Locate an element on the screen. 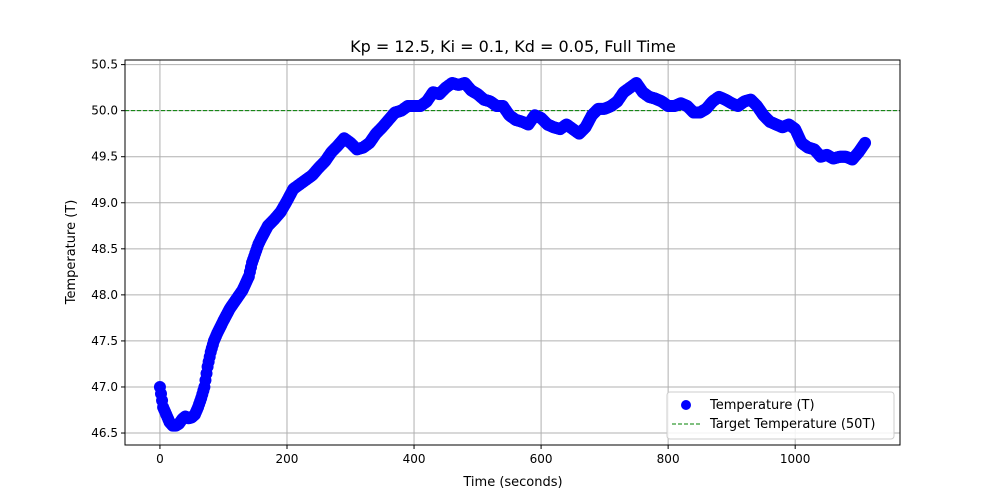 The width and height of the screenshot is (1000, 500). y-tick-label: 50.5 is located at coordinates (104, 65).